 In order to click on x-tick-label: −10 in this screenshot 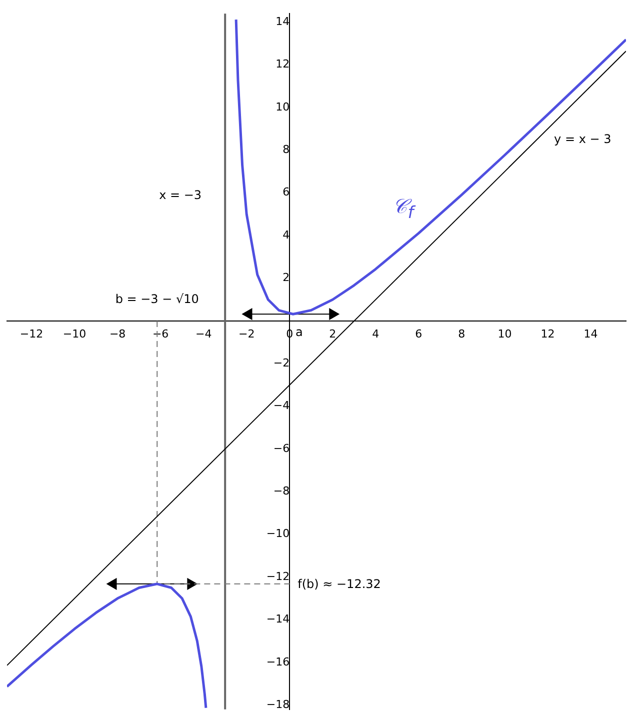, I will do `click(74, 333)`.